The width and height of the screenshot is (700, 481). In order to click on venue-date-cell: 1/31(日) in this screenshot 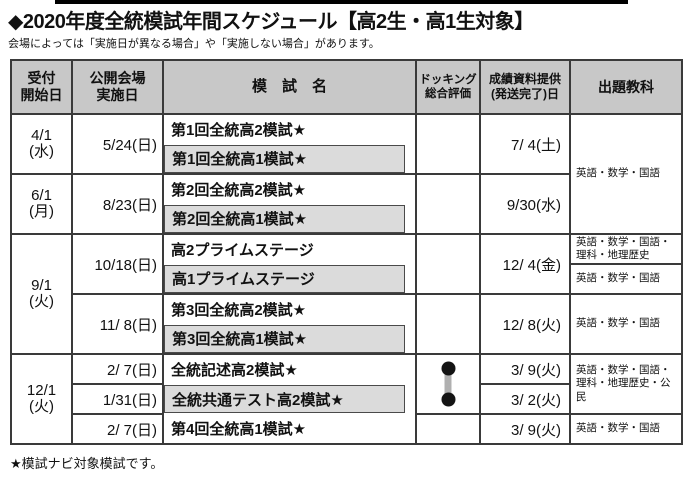, I will do `click(117, 399)`.